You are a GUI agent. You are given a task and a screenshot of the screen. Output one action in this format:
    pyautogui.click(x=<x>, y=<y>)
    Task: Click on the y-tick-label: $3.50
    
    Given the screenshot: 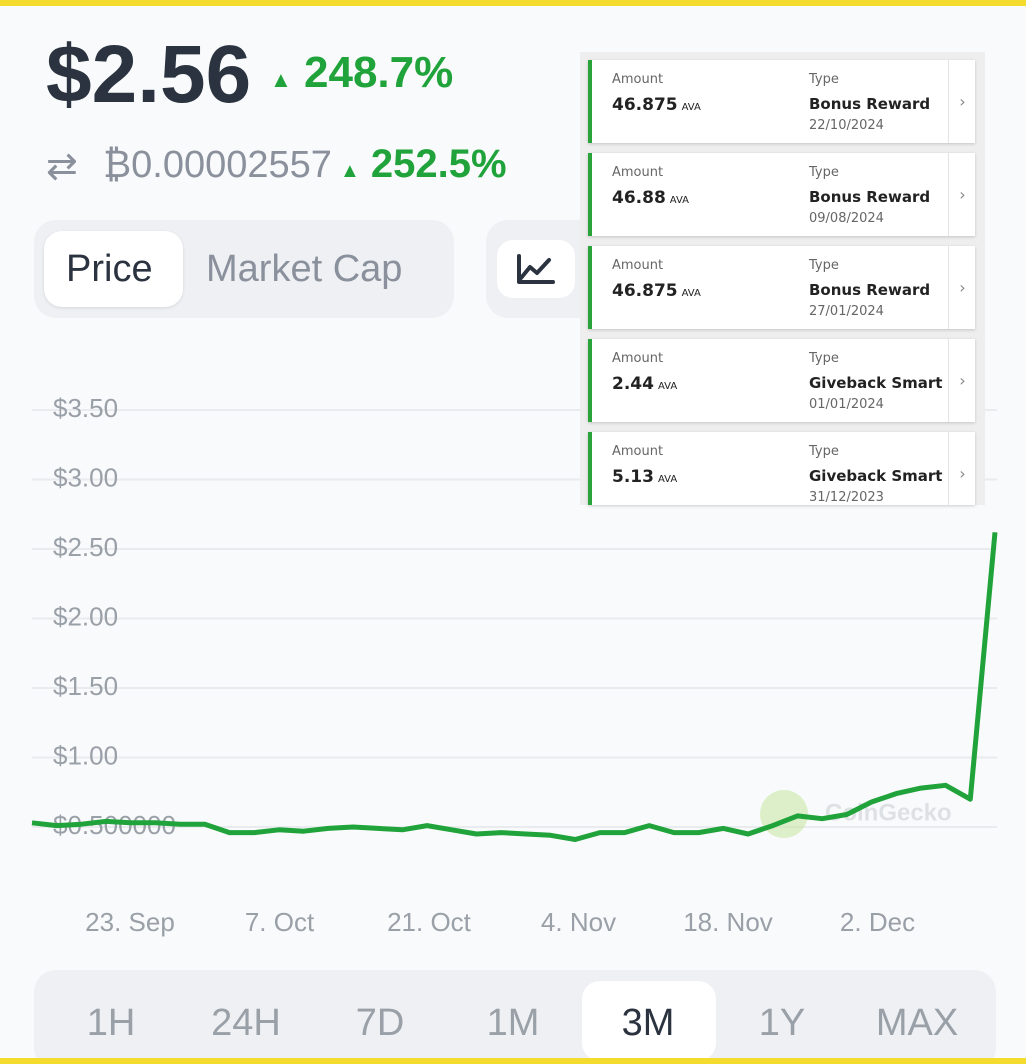 What is the action you would take?
    pyautogui.click(x=85, y=408)
    